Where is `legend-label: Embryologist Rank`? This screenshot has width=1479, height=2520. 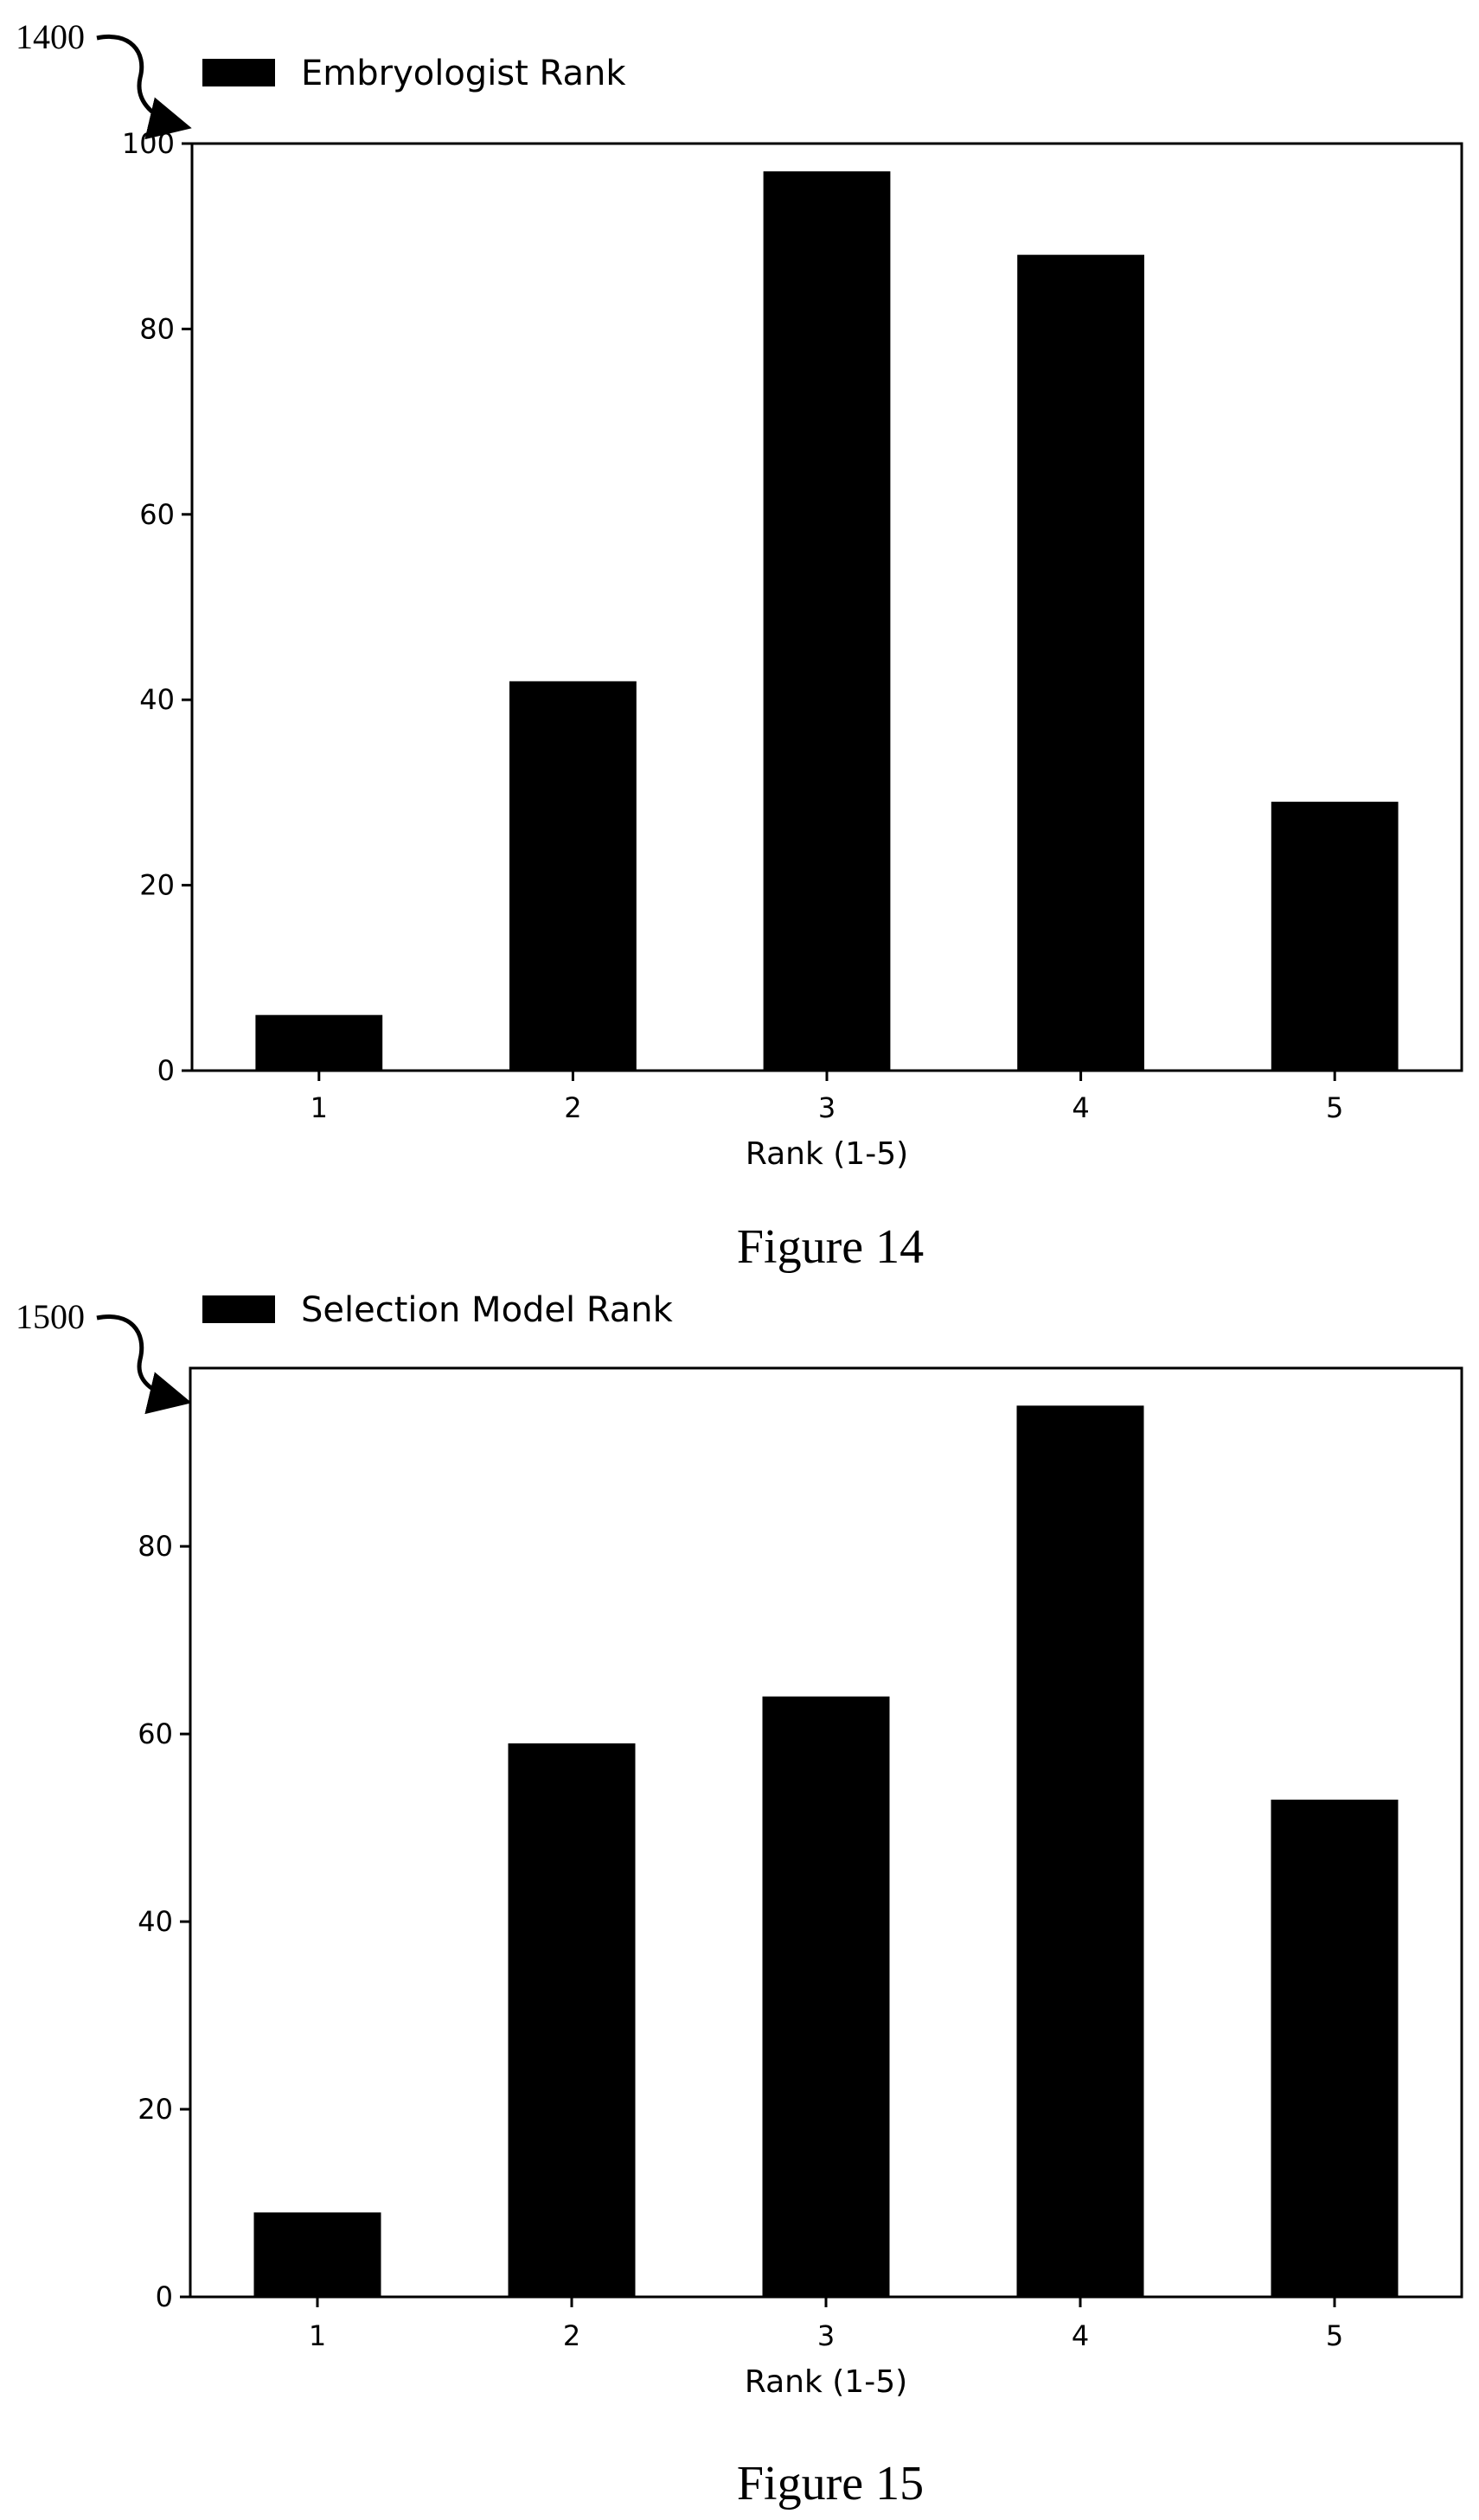
legend-label: Embryologist Rank is located at coordinates (463, 74).